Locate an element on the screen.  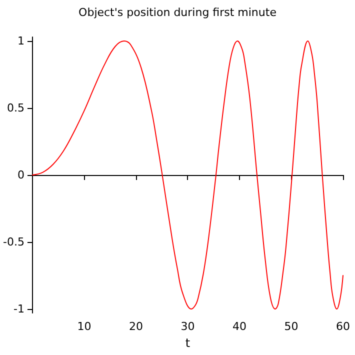
x-tick-label: 20 is located at coordinates (135, 326).